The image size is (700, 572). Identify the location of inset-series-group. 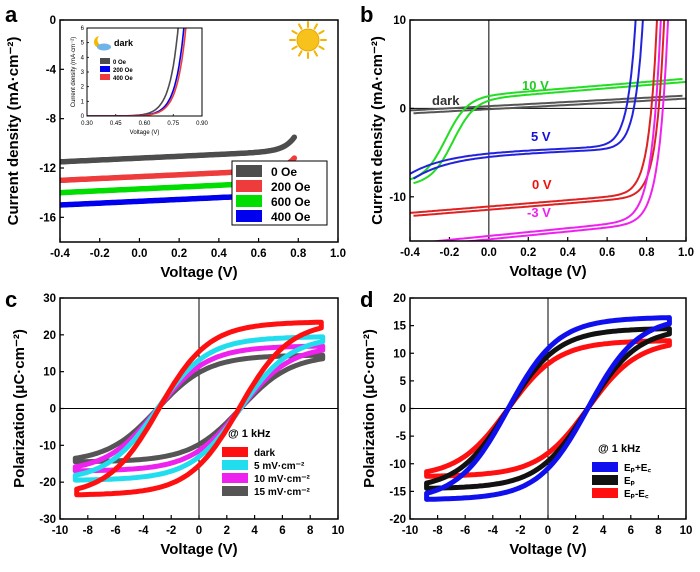
(137, 72).